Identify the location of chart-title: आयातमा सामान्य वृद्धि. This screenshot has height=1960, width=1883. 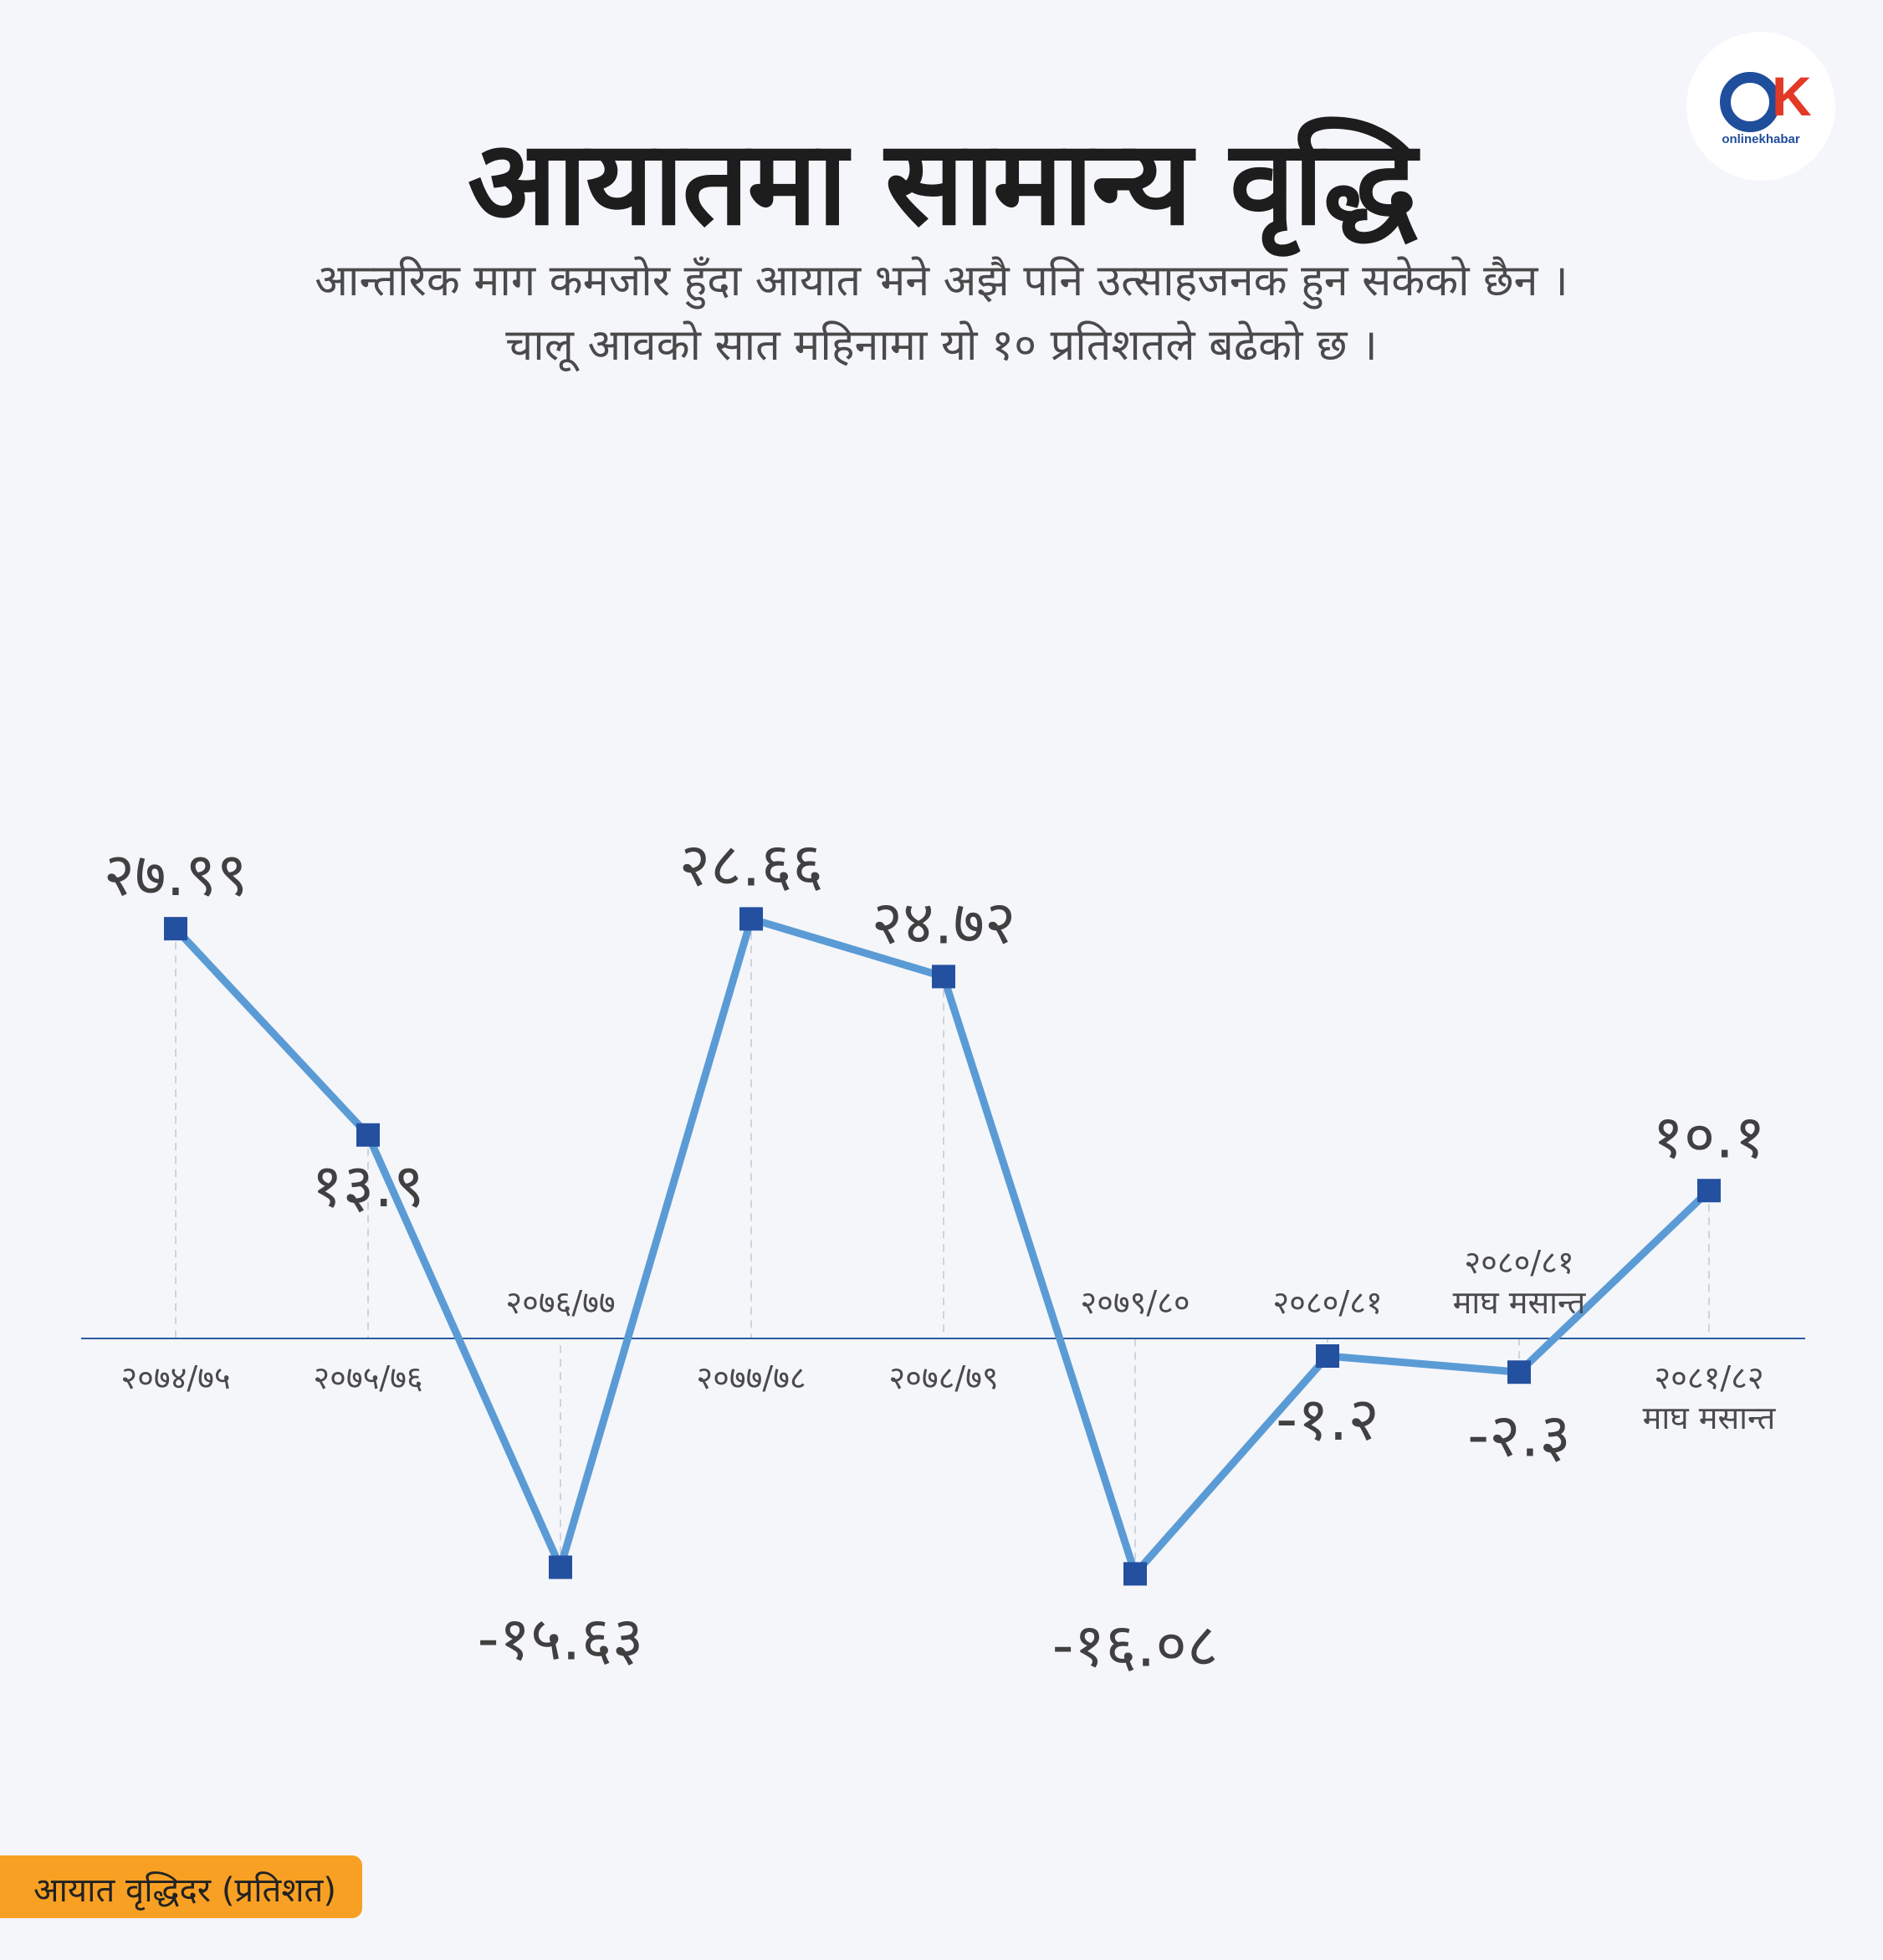
(942, 184).